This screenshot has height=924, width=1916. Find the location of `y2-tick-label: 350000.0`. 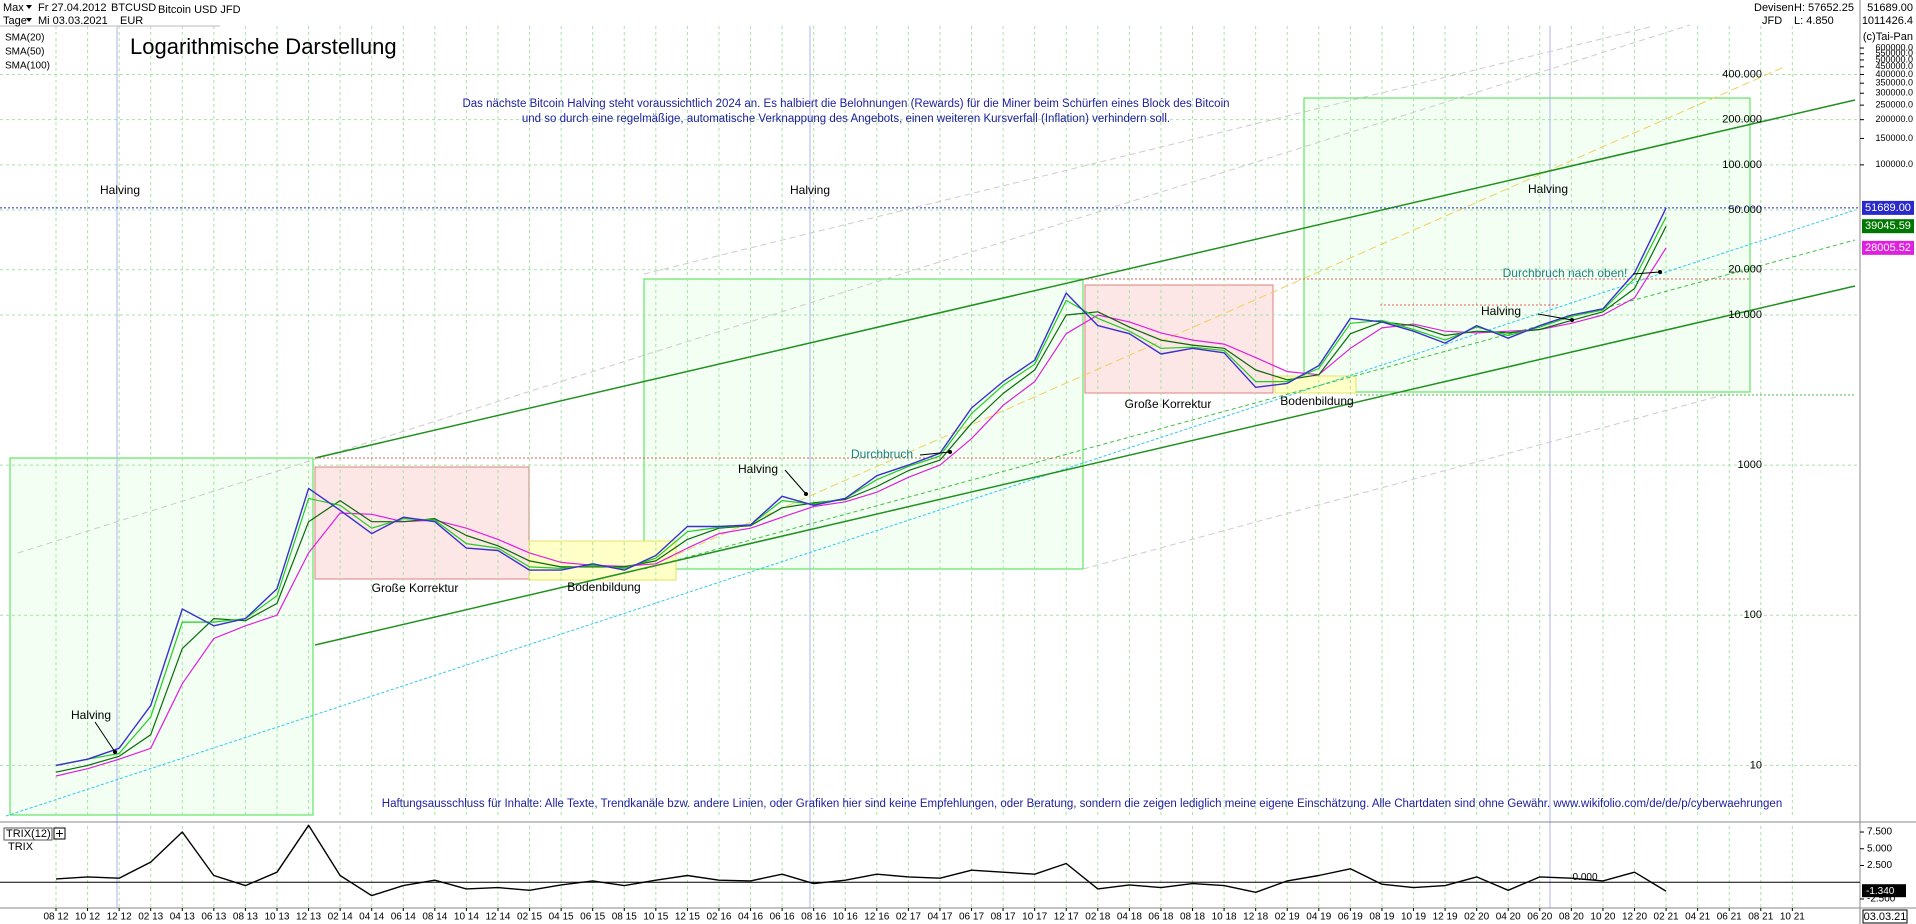

y2-tick-label: 350000.0 is located at coordinates (1894, 83).